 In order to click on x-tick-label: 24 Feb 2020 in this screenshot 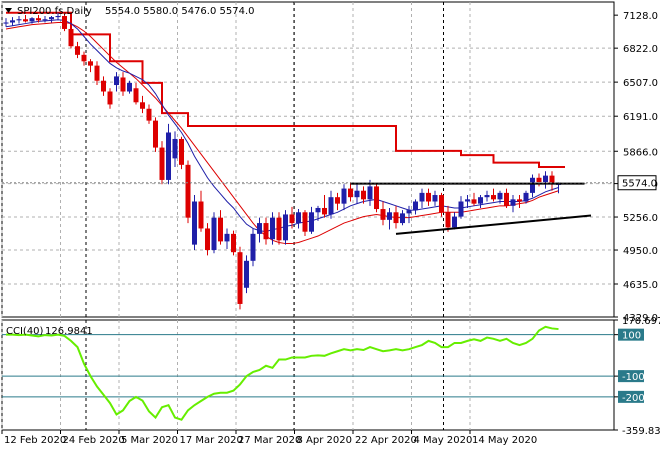, I will do `click(94, 440)`.